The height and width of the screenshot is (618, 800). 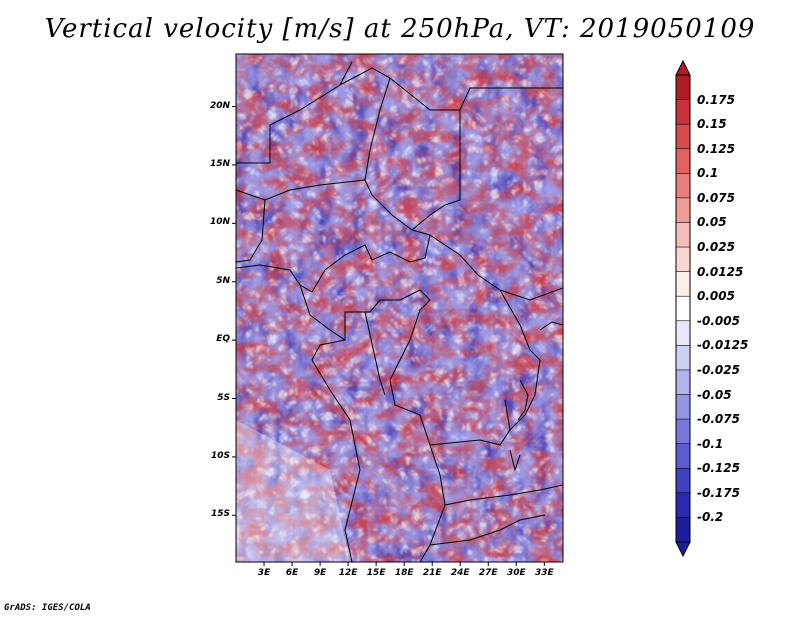 I want to click on y-axis-label: 15S, so click(x=220, y=514).